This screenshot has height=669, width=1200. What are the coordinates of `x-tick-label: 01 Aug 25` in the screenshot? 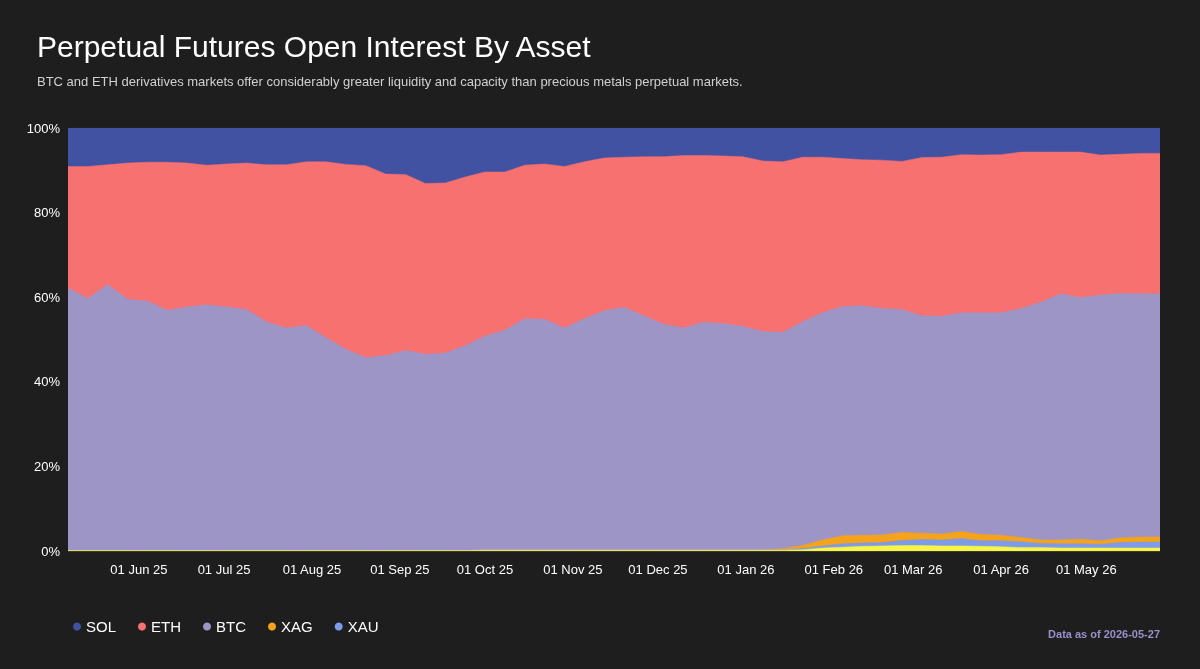 It's located at (312, 569).